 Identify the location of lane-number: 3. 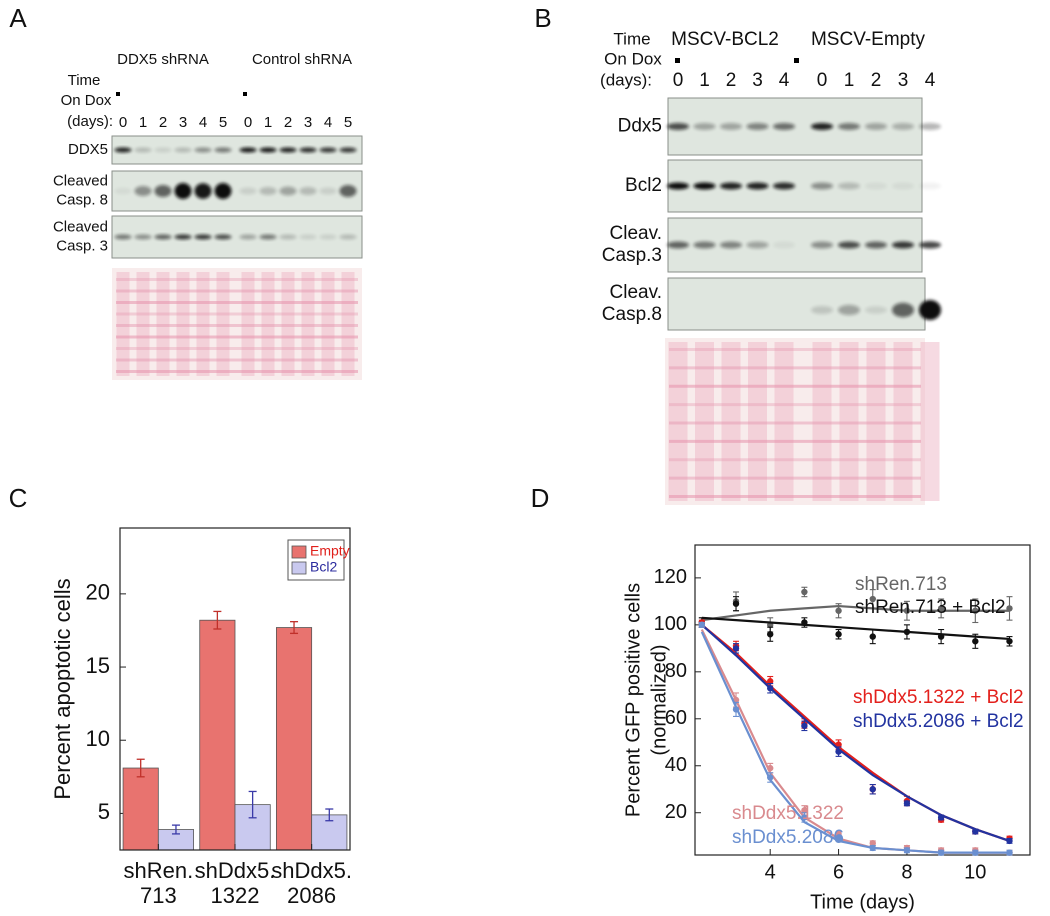
(183, 122).